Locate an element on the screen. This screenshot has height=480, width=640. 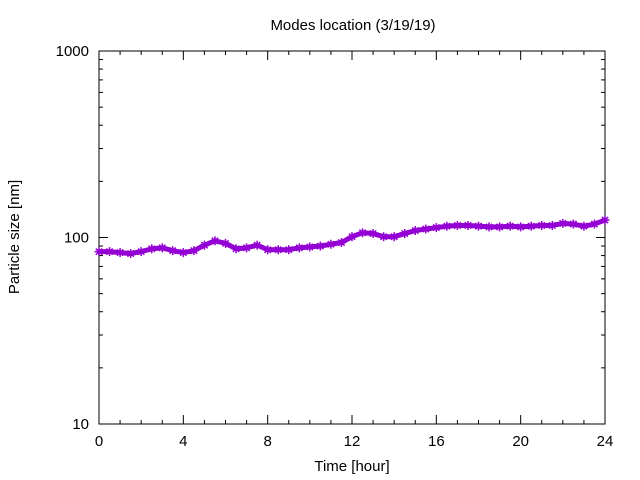
x-tick-label: 12 is located at coordinates (352, 441).